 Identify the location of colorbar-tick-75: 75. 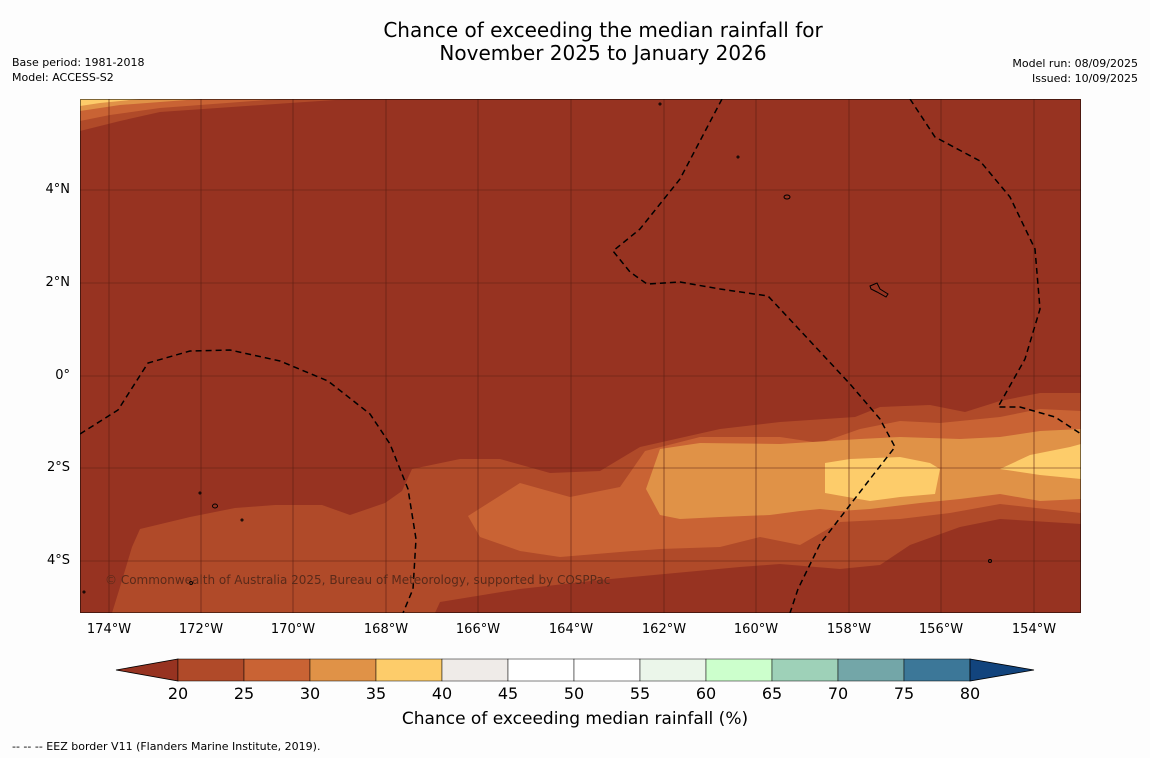
(904, 693).